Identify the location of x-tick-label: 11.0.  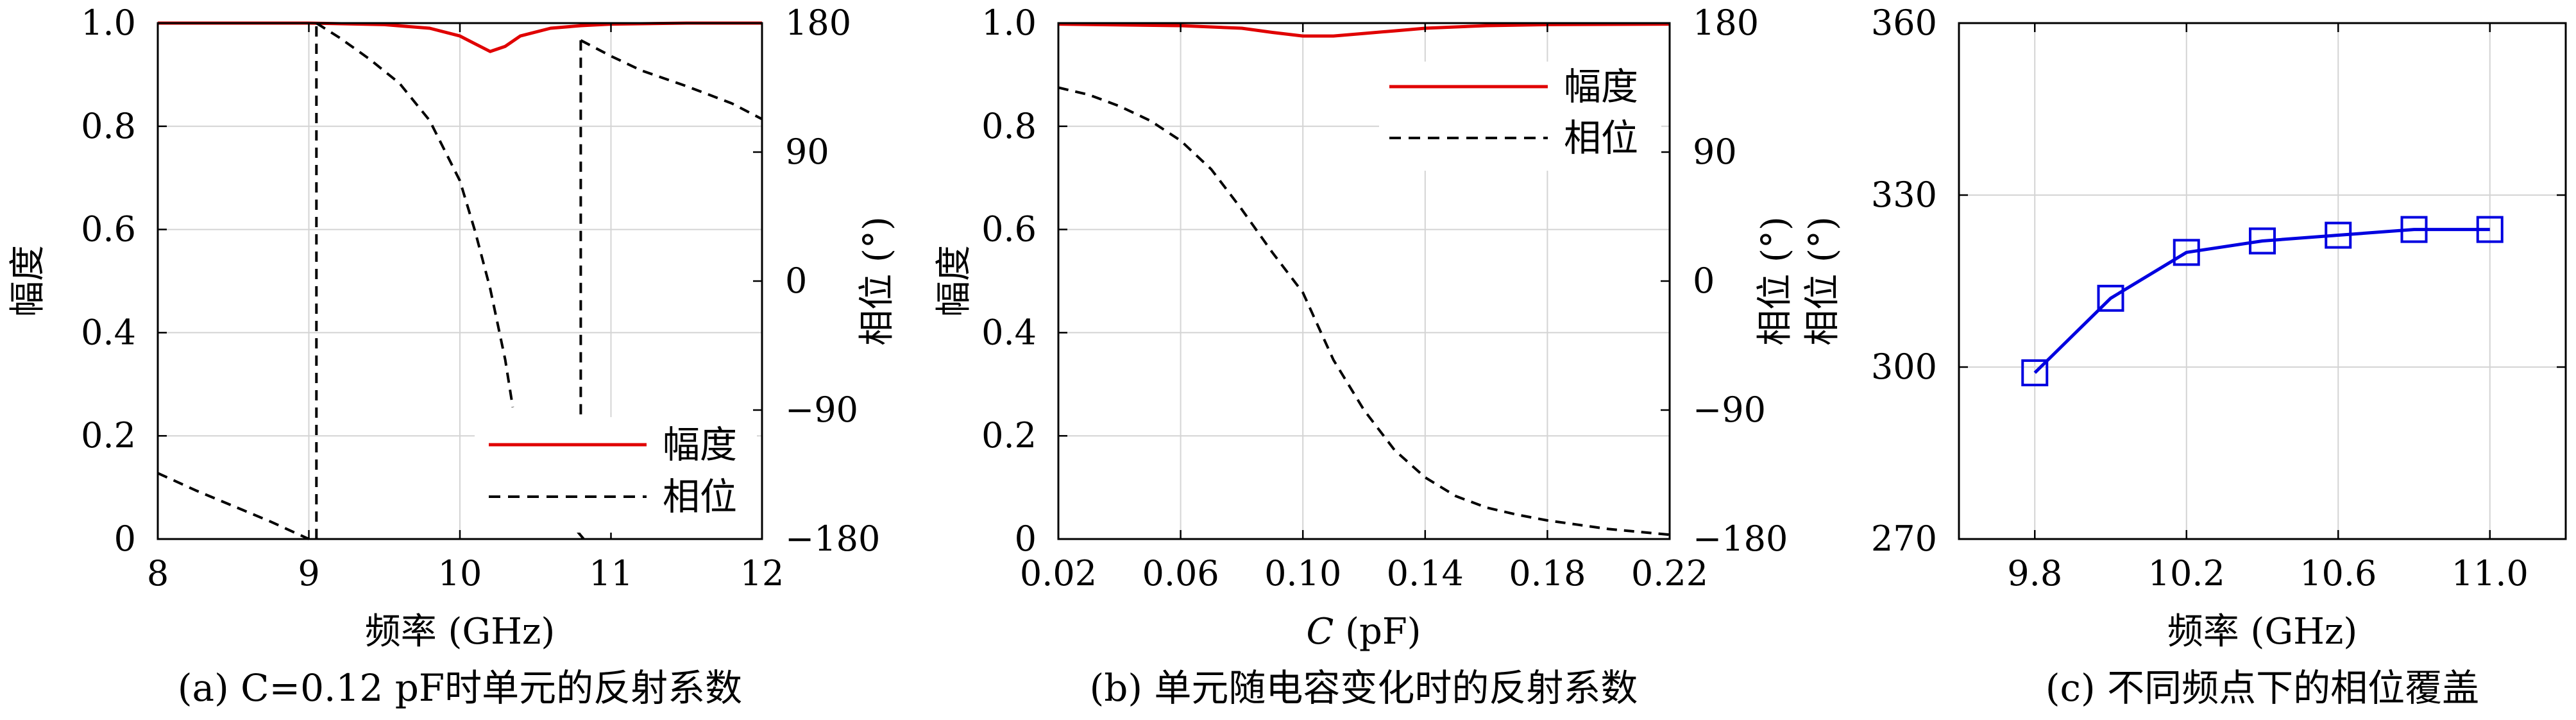
(2490, 573).